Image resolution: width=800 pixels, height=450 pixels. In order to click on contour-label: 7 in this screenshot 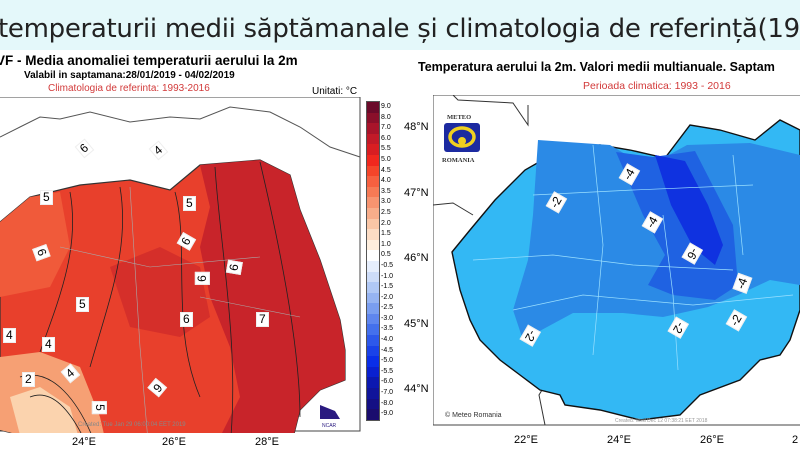, I will do `click(262, 319)`.